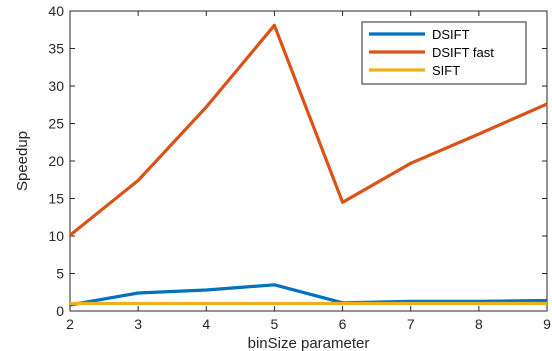 This screenshot has width=552, height=351. What do you see at coordinates (60, 274) in the screenshot?
I see `y-tick-label: 5` at bounding box center [60, 274].